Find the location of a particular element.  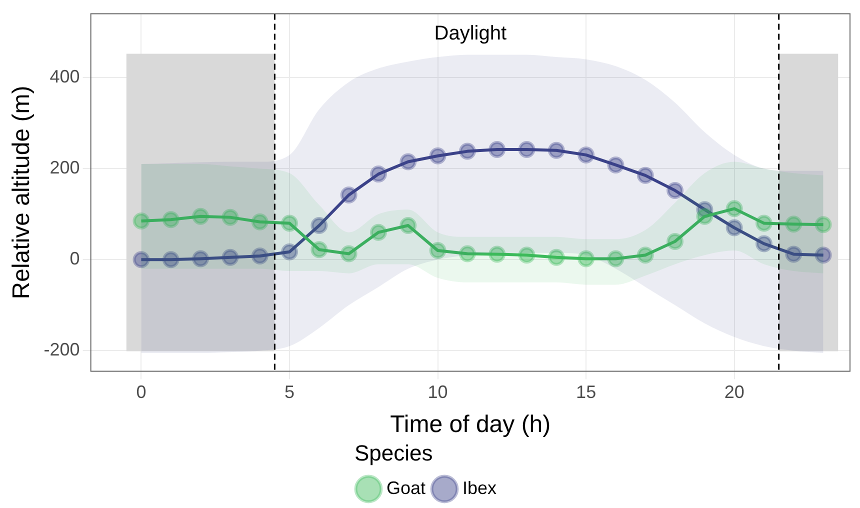

y-axis-title: Relative altitude (m) is located at coordinates (22, 193).